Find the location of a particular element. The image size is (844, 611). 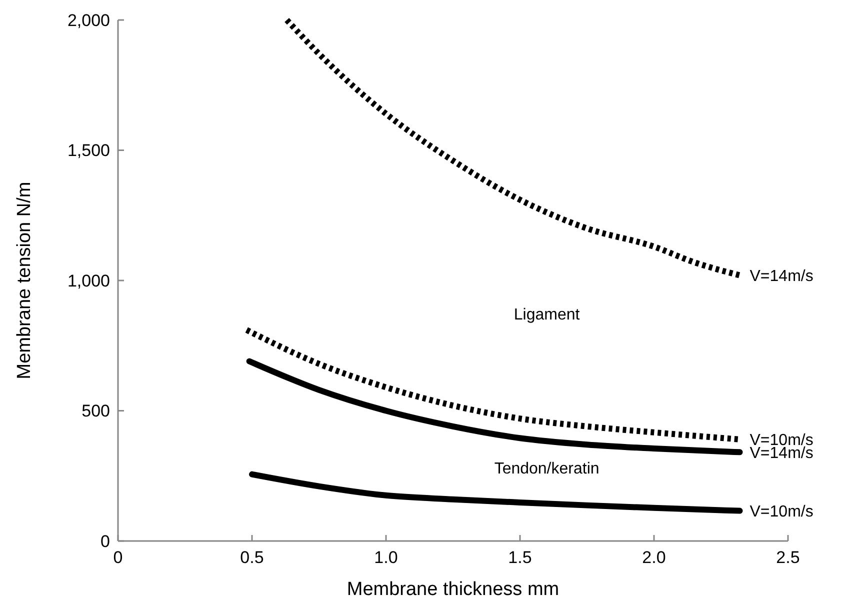

x-tick-label: 2.5 is located at coordinates (788, 557).